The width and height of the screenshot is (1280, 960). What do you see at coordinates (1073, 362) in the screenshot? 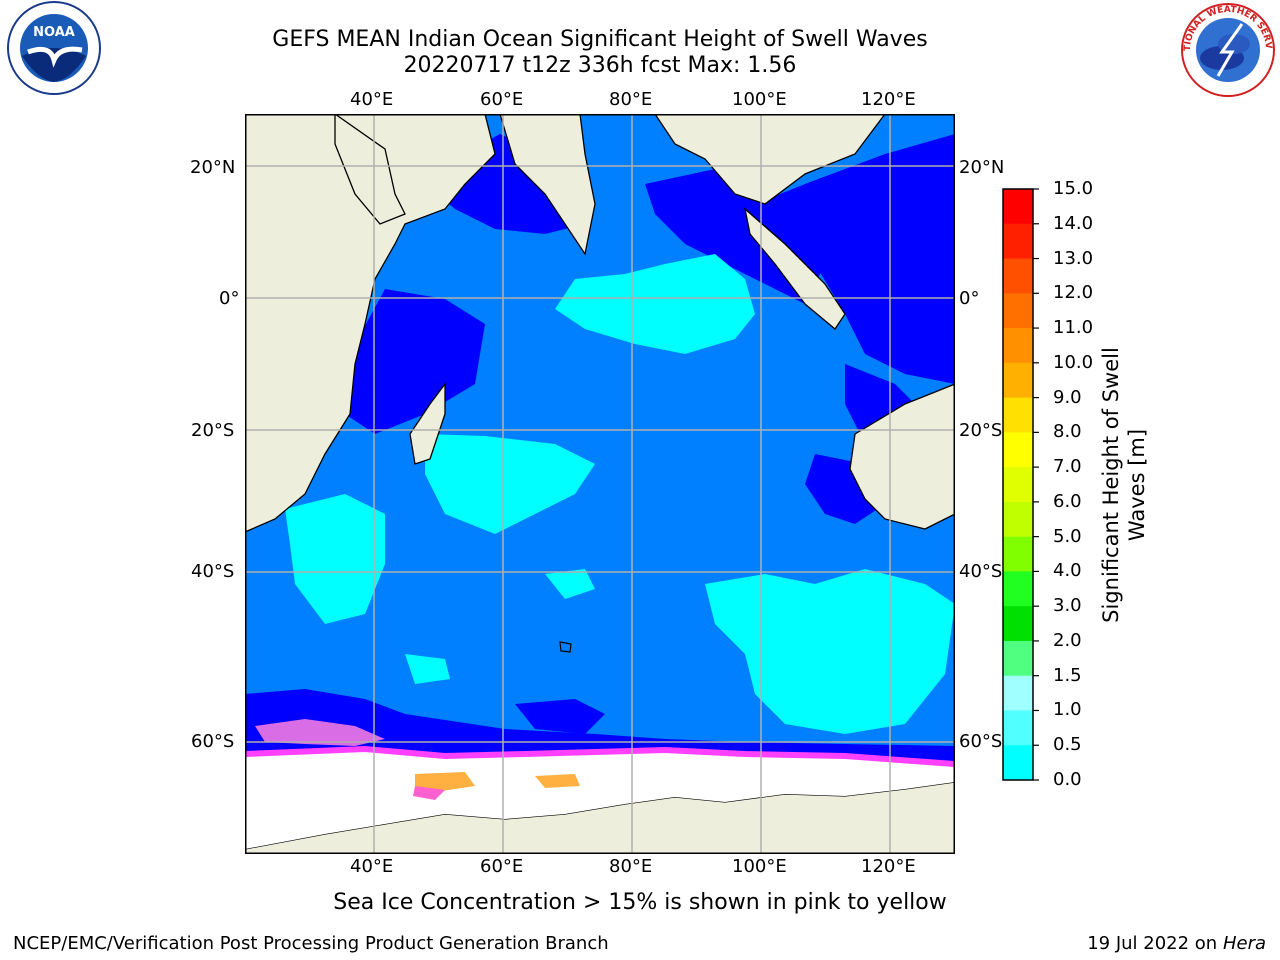
I see `colorbar-tick-label: 10.0` at bounding box center [1073, 362].